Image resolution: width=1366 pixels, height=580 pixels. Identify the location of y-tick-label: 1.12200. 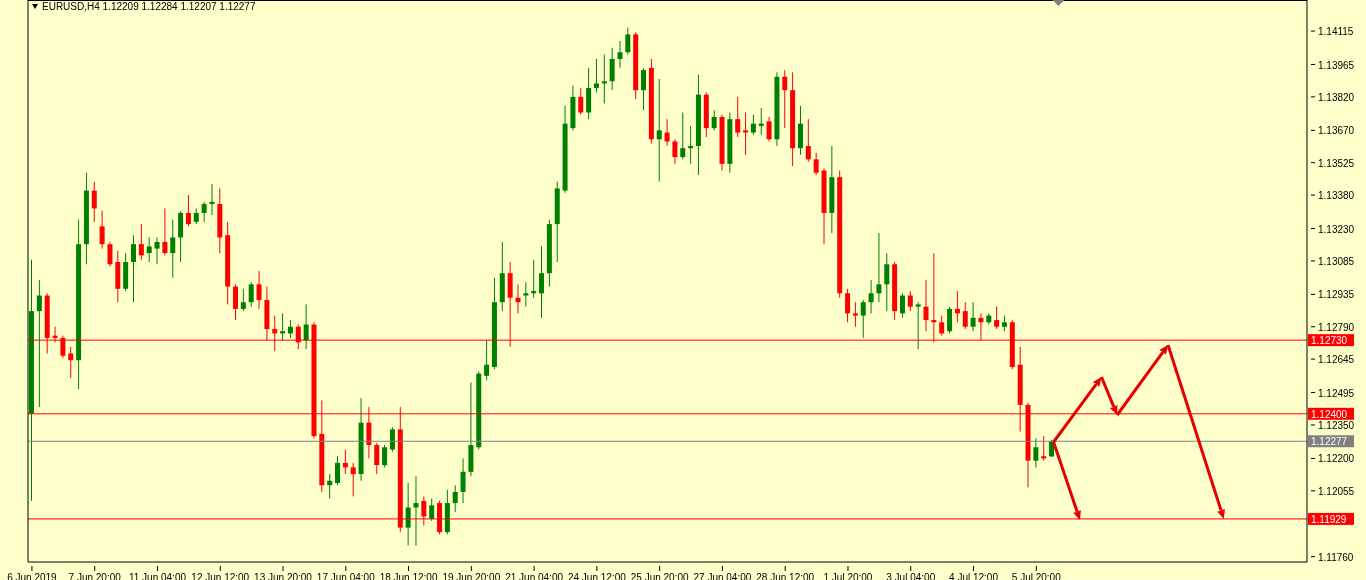
(1336, 459).